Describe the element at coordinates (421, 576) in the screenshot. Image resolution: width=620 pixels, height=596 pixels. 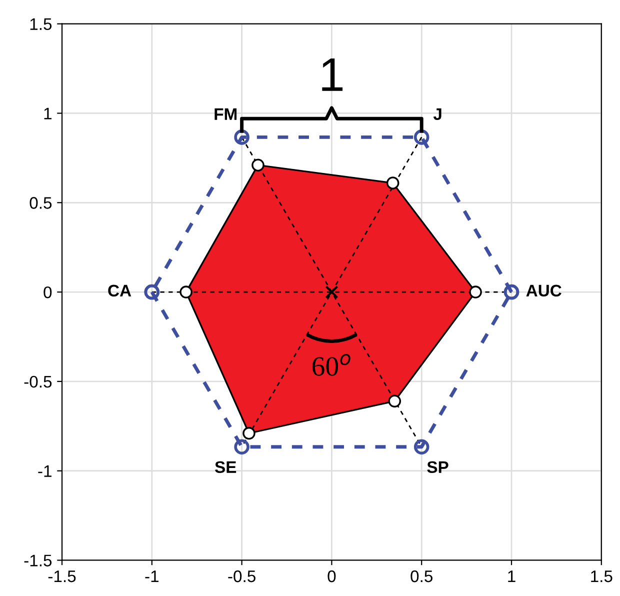
I see `x-tick-label: 0.5` at that location.